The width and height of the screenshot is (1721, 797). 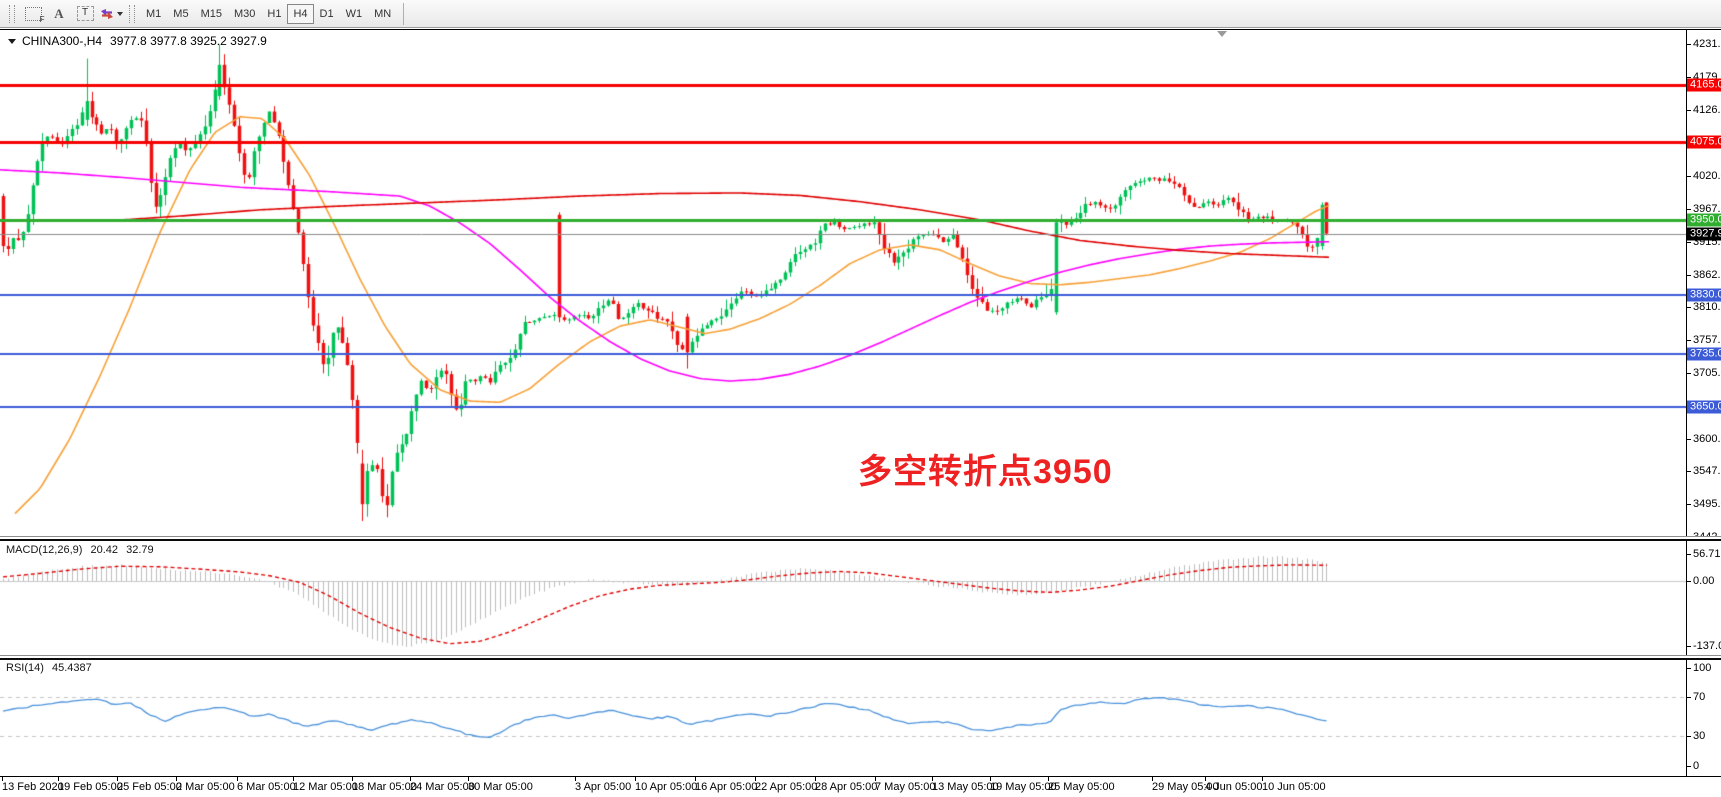 What do you see at coordinates (1696, 765) in the screenshot?
I see `rsi-axis-label: 0` at bounding box center [1696, 765].